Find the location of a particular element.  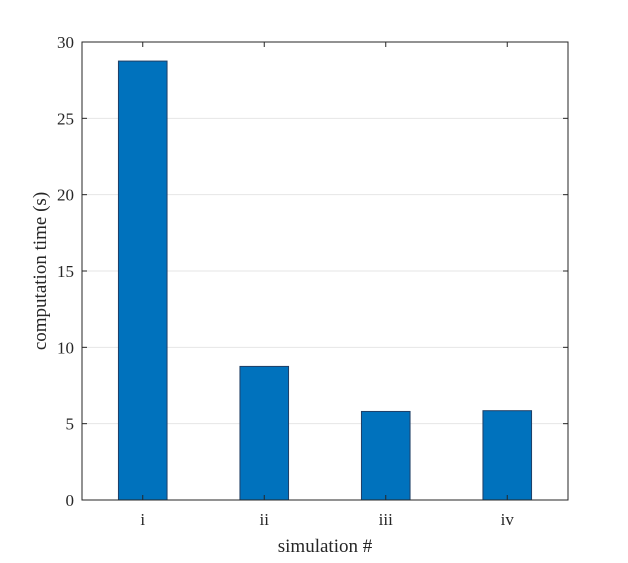

x-tick-label: iii is located at coordinates (386, 519).